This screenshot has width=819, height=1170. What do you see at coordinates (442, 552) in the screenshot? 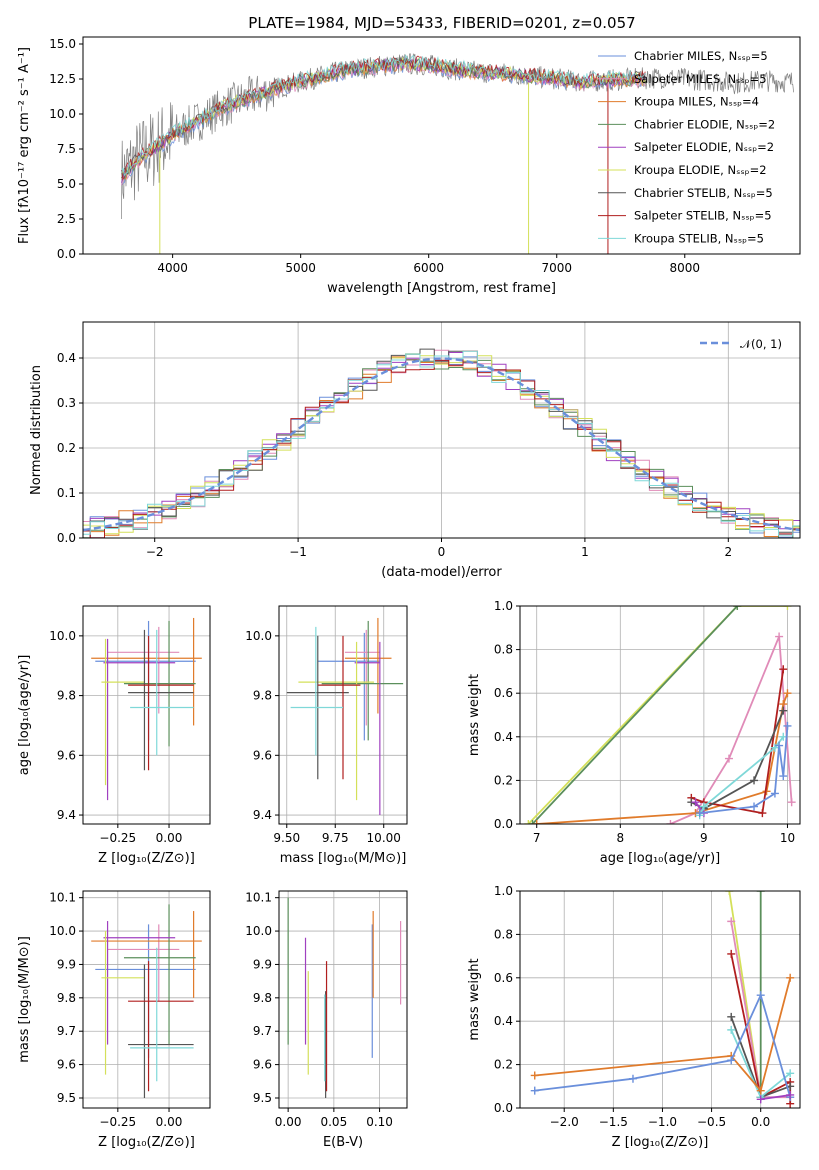
I see `x-tick-label: 0` at bounding box center [442, 552].